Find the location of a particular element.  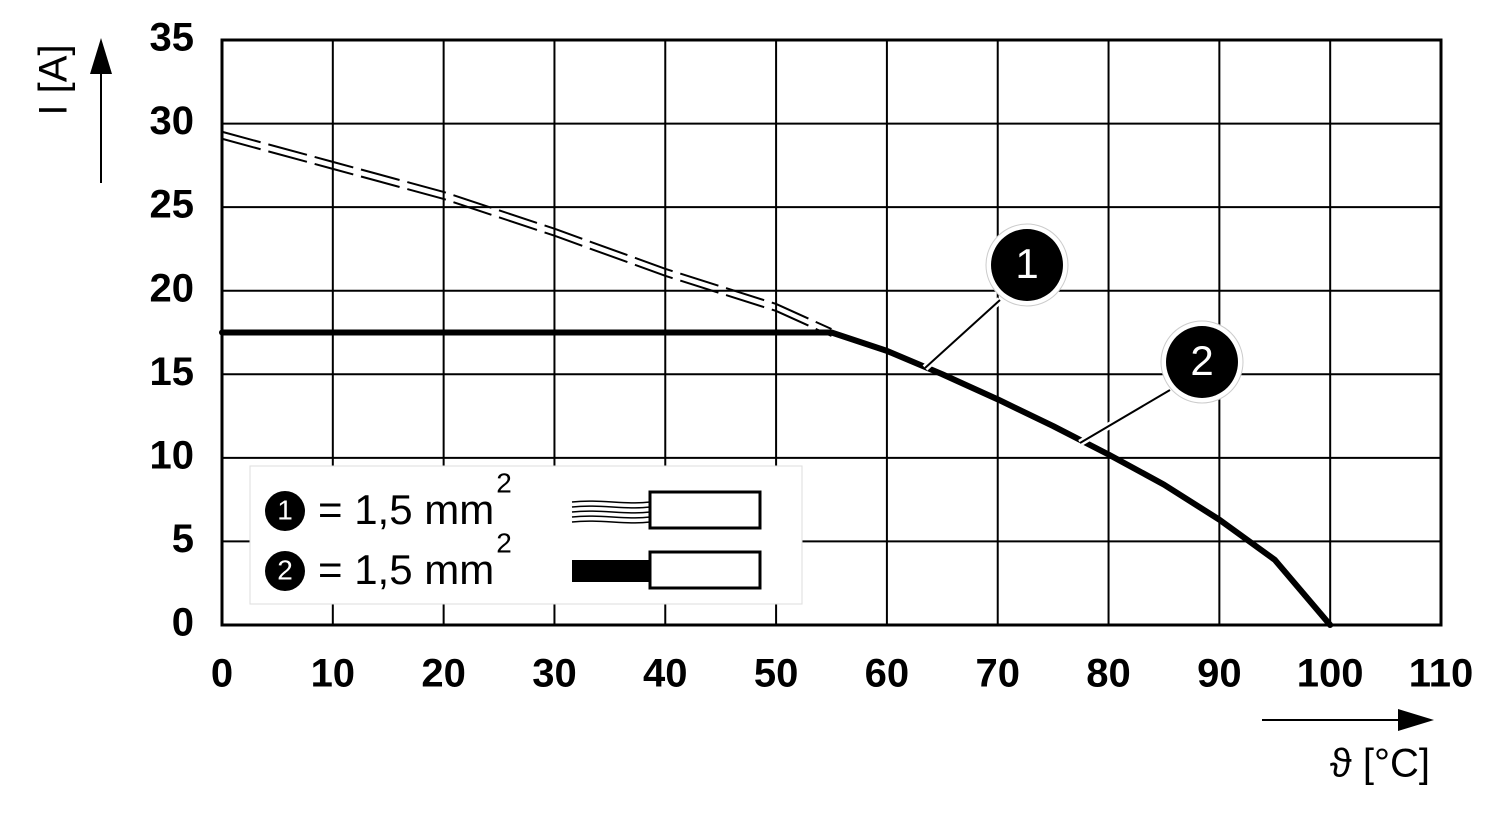

x-tick-label: 60 is located at coordinates (887, 674).